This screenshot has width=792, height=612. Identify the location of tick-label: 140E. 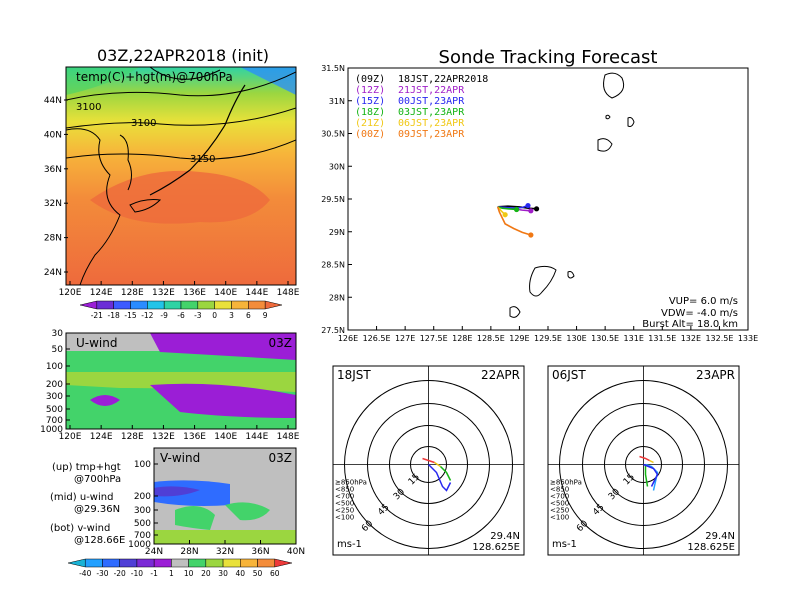
(225, 293).